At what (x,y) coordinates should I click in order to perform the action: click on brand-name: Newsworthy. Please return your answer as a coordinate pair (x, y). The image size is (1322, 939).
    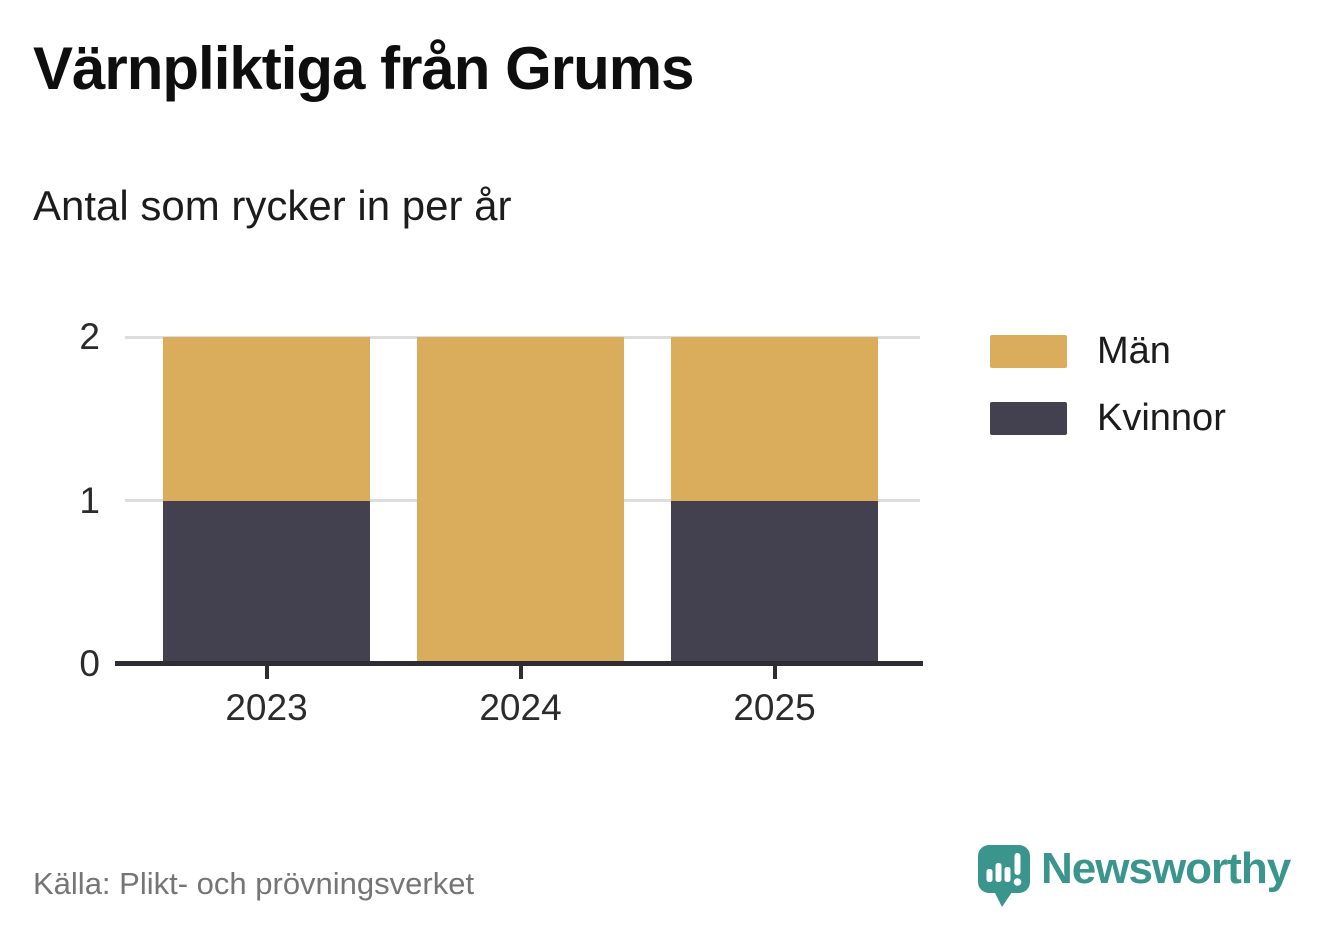
    Looking at the image, I should click on (1166, 868).